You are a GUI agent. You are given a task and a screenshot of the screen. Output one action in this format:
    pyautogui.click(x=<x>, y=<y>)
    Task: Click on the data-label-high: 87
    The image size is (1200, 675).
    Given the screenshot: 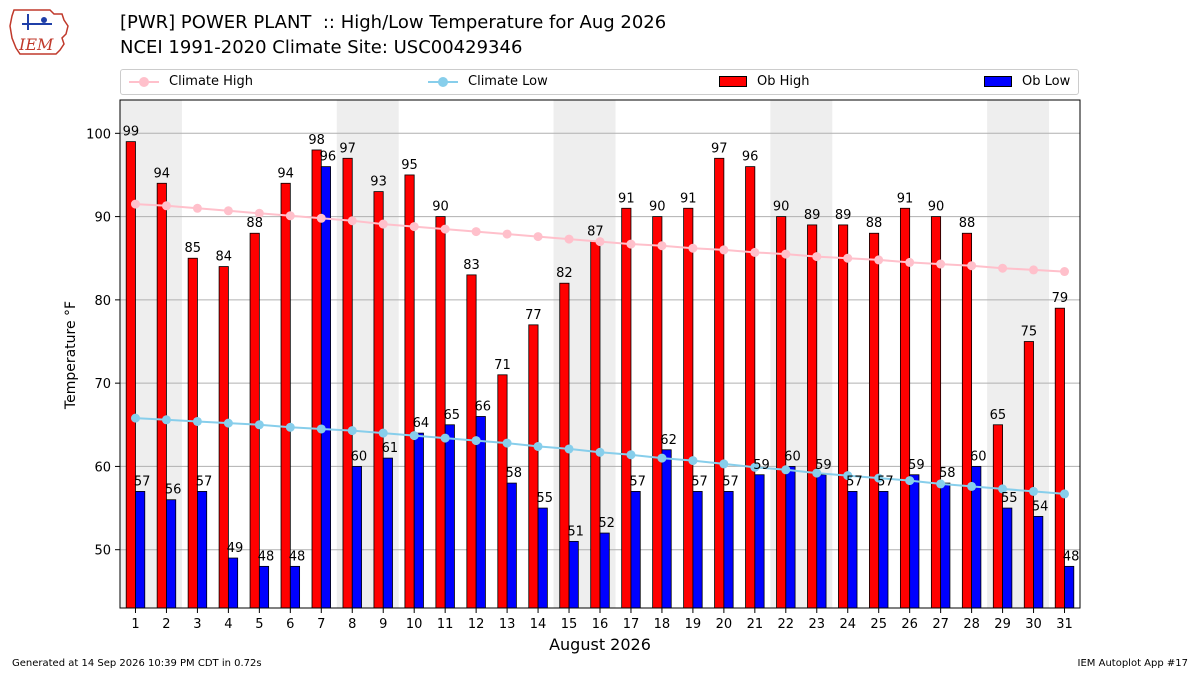 What is the action you would take?
    pyautogui.click(x=595, y=232)
    